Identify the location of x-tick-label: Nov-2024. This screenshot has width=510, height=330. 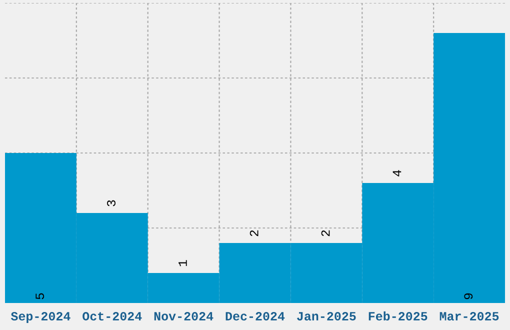
(184, 316).